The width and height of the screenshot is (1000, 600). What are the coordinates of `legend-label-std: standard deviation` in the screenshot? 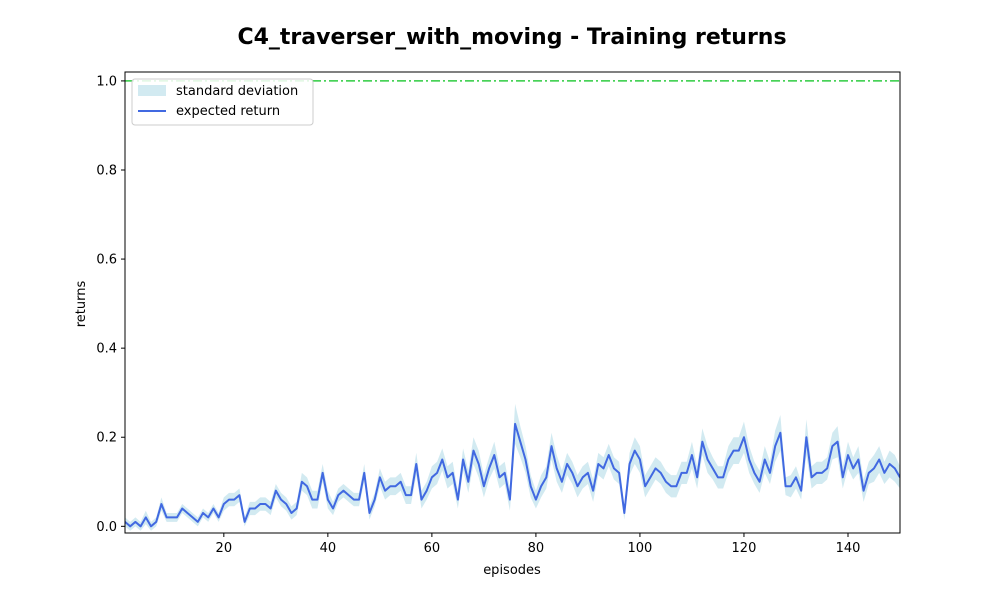 It's located at (237, 91).